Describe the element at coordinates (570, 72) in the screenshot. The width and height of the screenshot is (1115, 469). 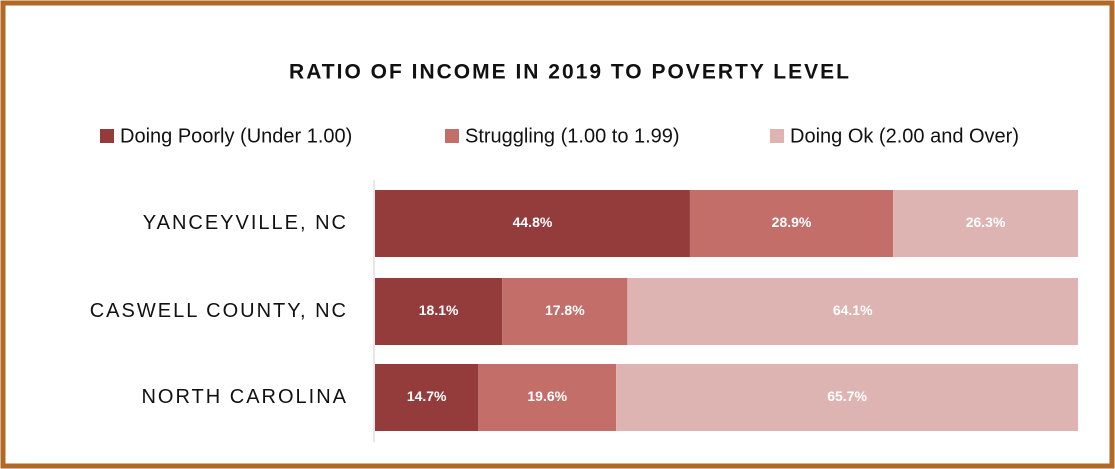
I see `chart-title: RATIO OF INCOME IN 2019 TO POVERTY LEVEL` at that location.